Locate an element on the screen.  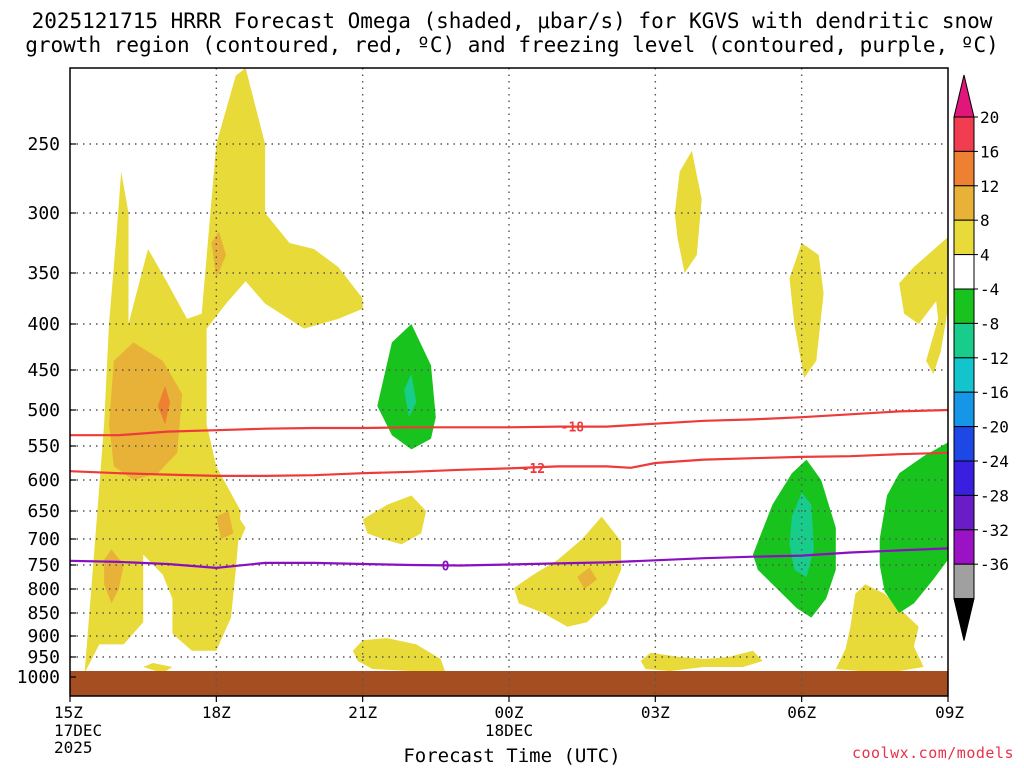
credit-link: coolwx.com/models is located at coordinates (932, 753).